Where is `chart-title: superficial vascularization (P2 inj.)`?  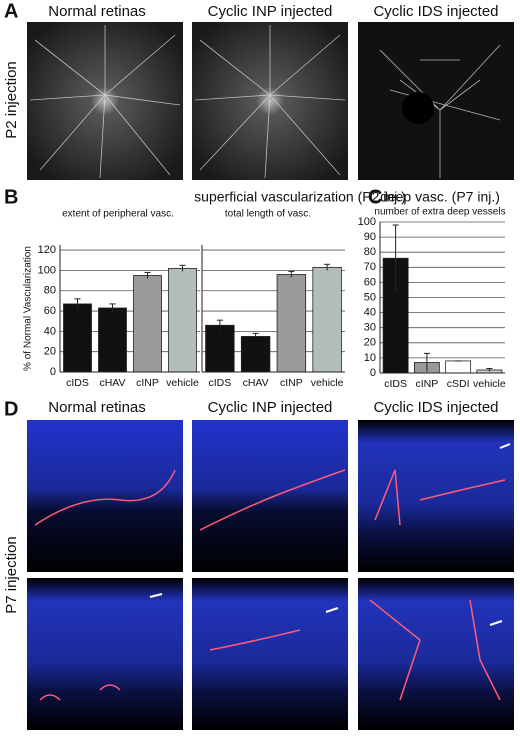 chart-title: superficial vascularization (P2 inj.) is located at coordinates (300, 197).